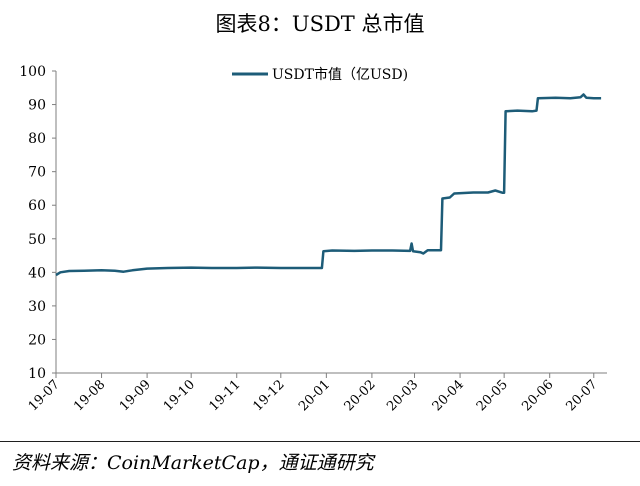 Image resolution: width=640 pixels, height=486 pixels. Describe the element at coordinates (581, 395) in the screenshot. I see `x-tick-label: 20-07` at that location.